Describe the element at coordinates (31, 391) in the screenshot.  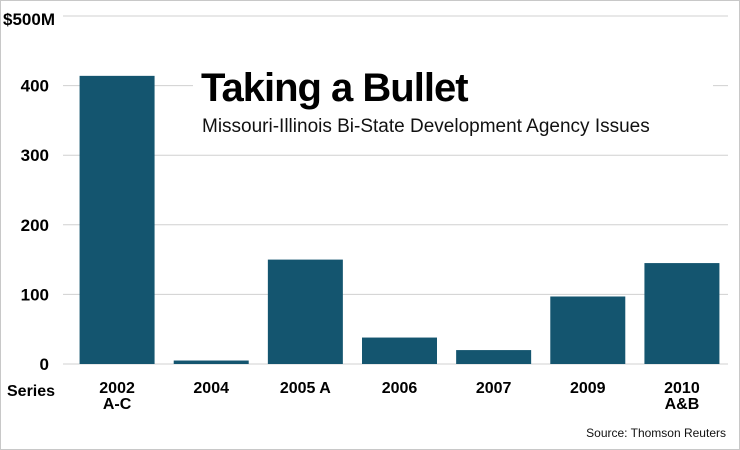
I see `x-axis-label: Series` at that location.